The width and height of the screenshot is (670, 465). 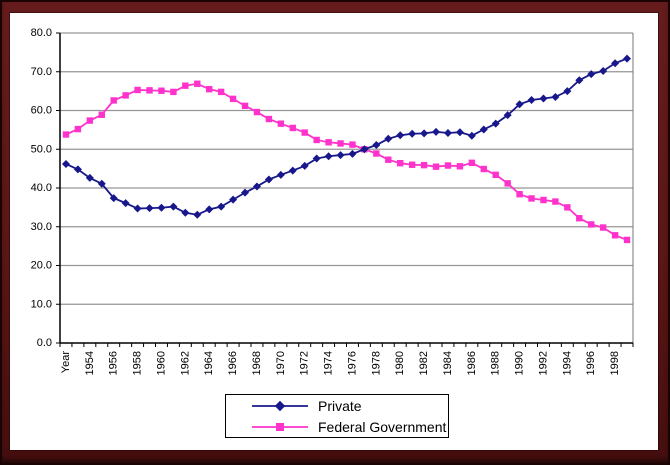 What do you see at coordinates (41, 188) in the screenshot?
I see `y-tick-label: 40.0` at bounding box center [41, 188].